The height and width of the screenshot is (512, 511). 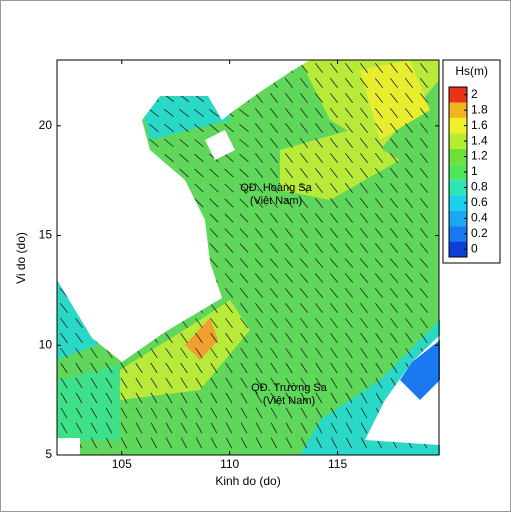 What do you see at coordinates (46, 125) in the screenshot?
I see `y-tick-label: 20` at bounding box center [46, 125].